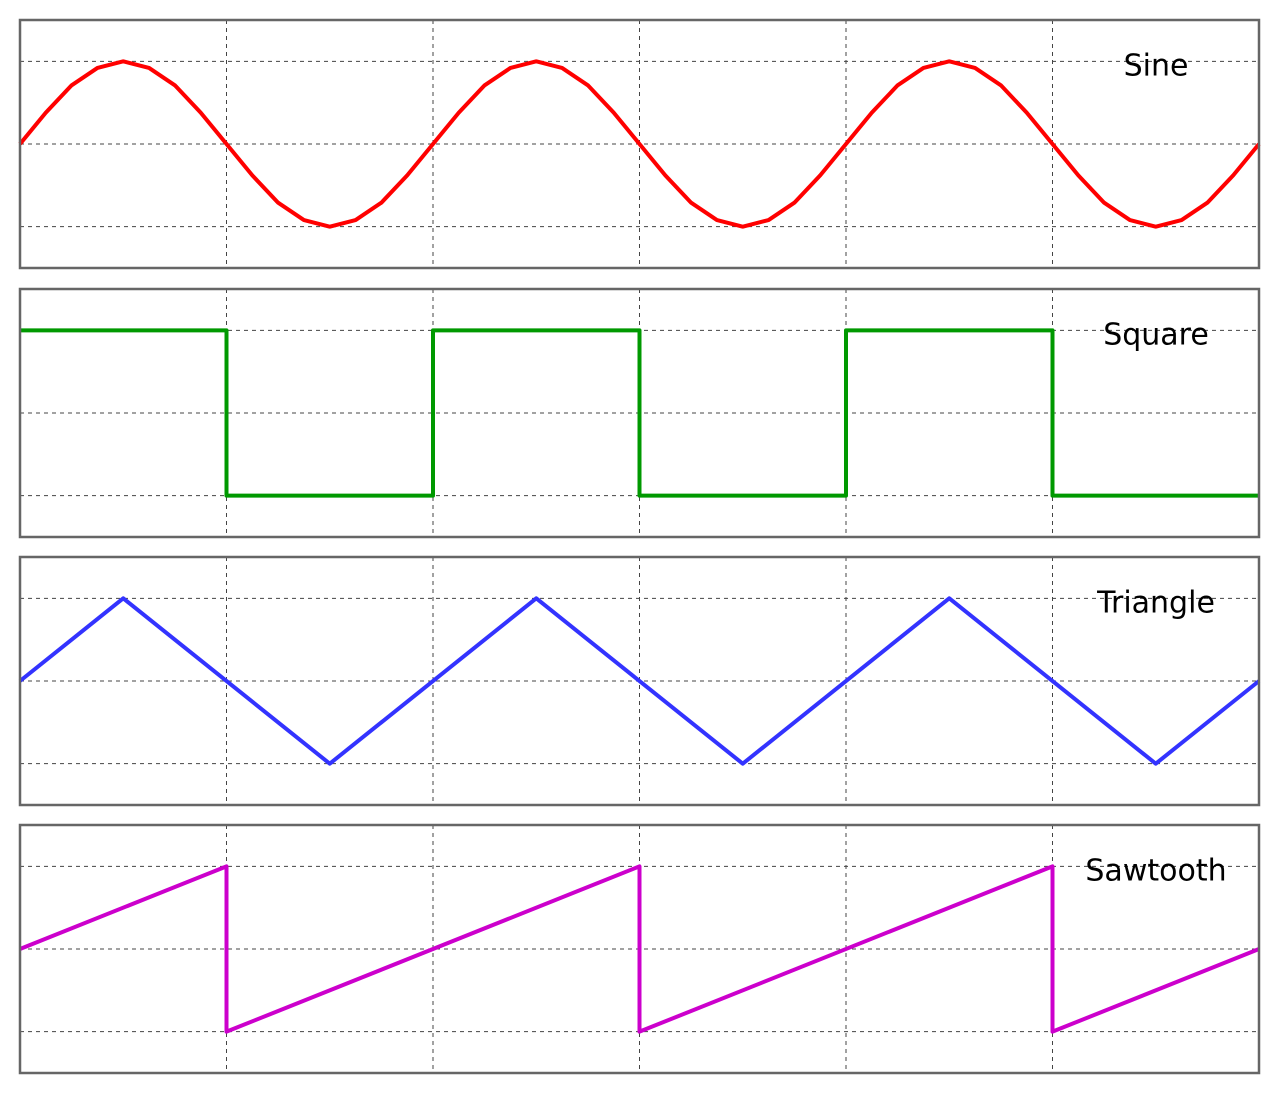 The height and width of the screenshot is (1095, 1280). I want to click on panel-title: Triangle, so click(1155, 603).